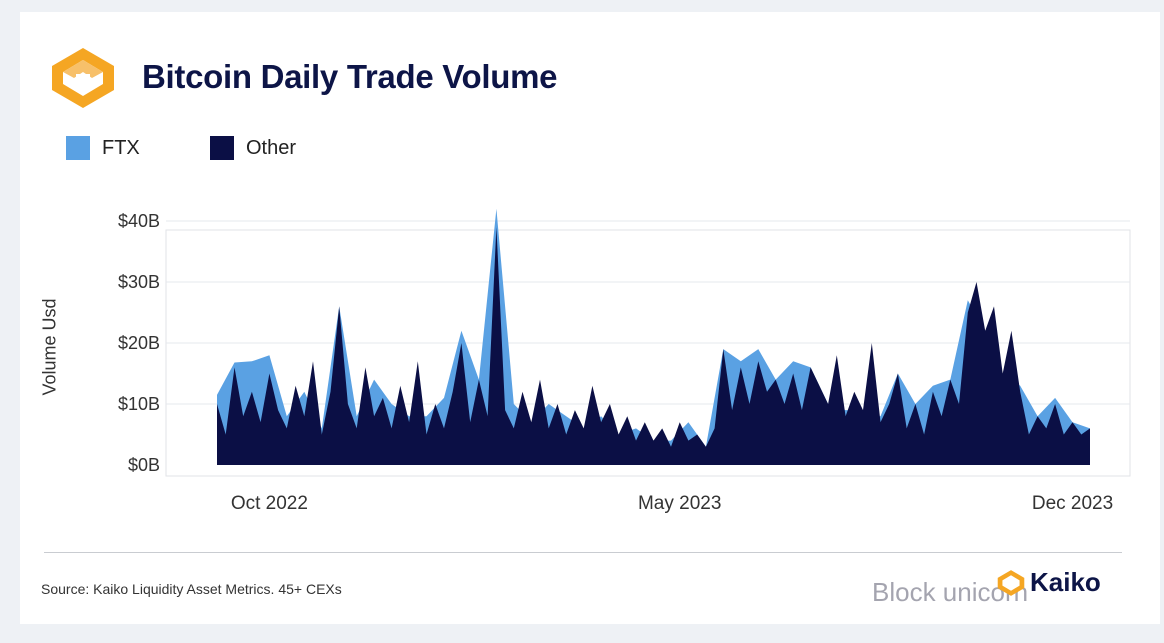 Image resolution: width=1164 pixels, height=643 pixels. I want to click on y-tick-label: $10B, so click(139, 404).